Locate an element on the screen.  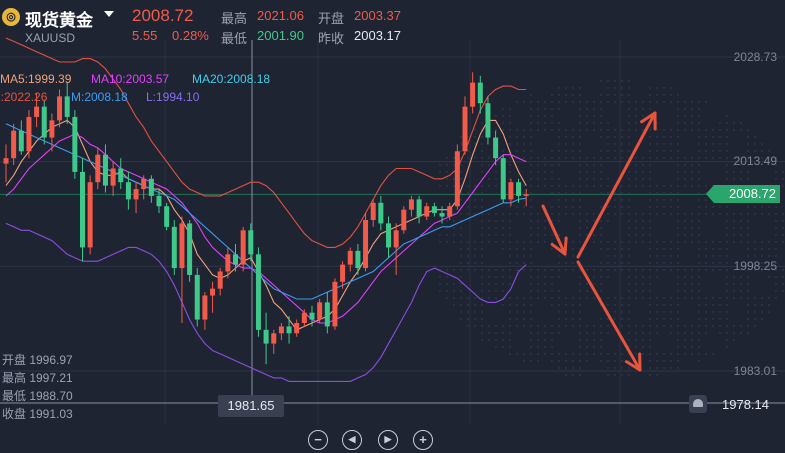
instrument-name: 现货黄金 is located at coordinates (59, 20).